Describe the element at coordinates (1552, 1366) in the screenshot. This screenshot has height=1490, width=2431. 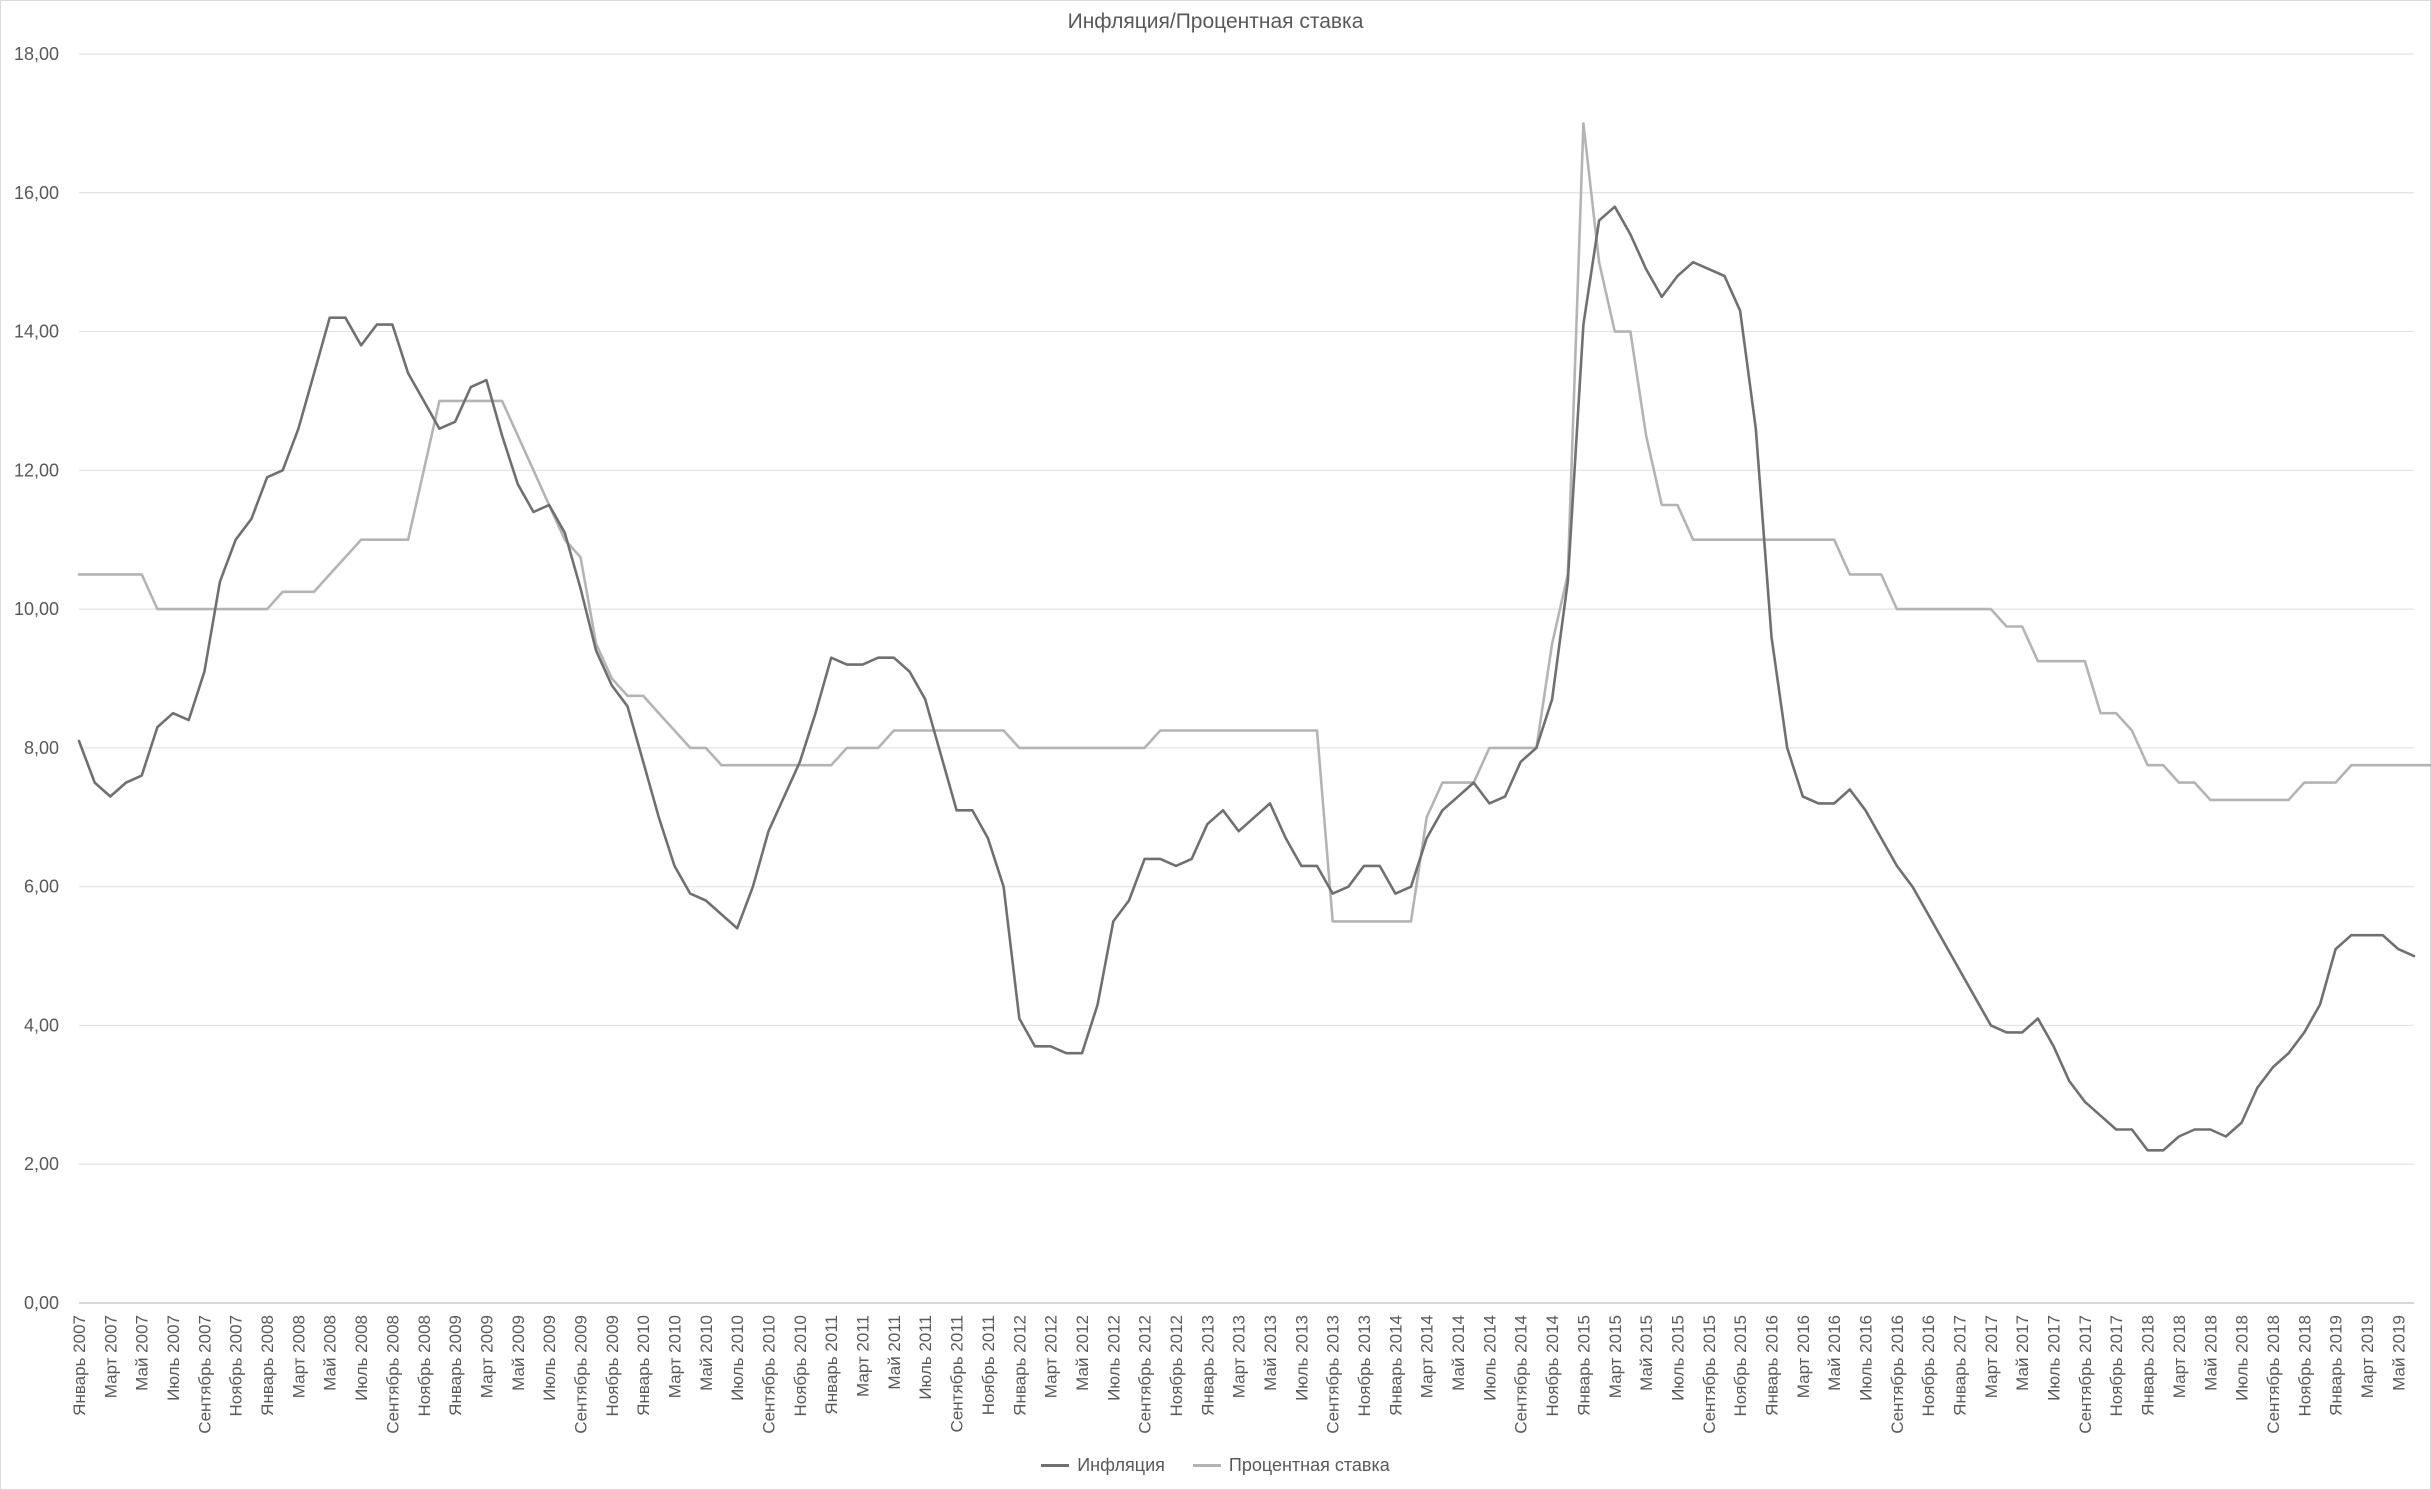
I see `x-tick-label: Ноябрь 2014` at that location.